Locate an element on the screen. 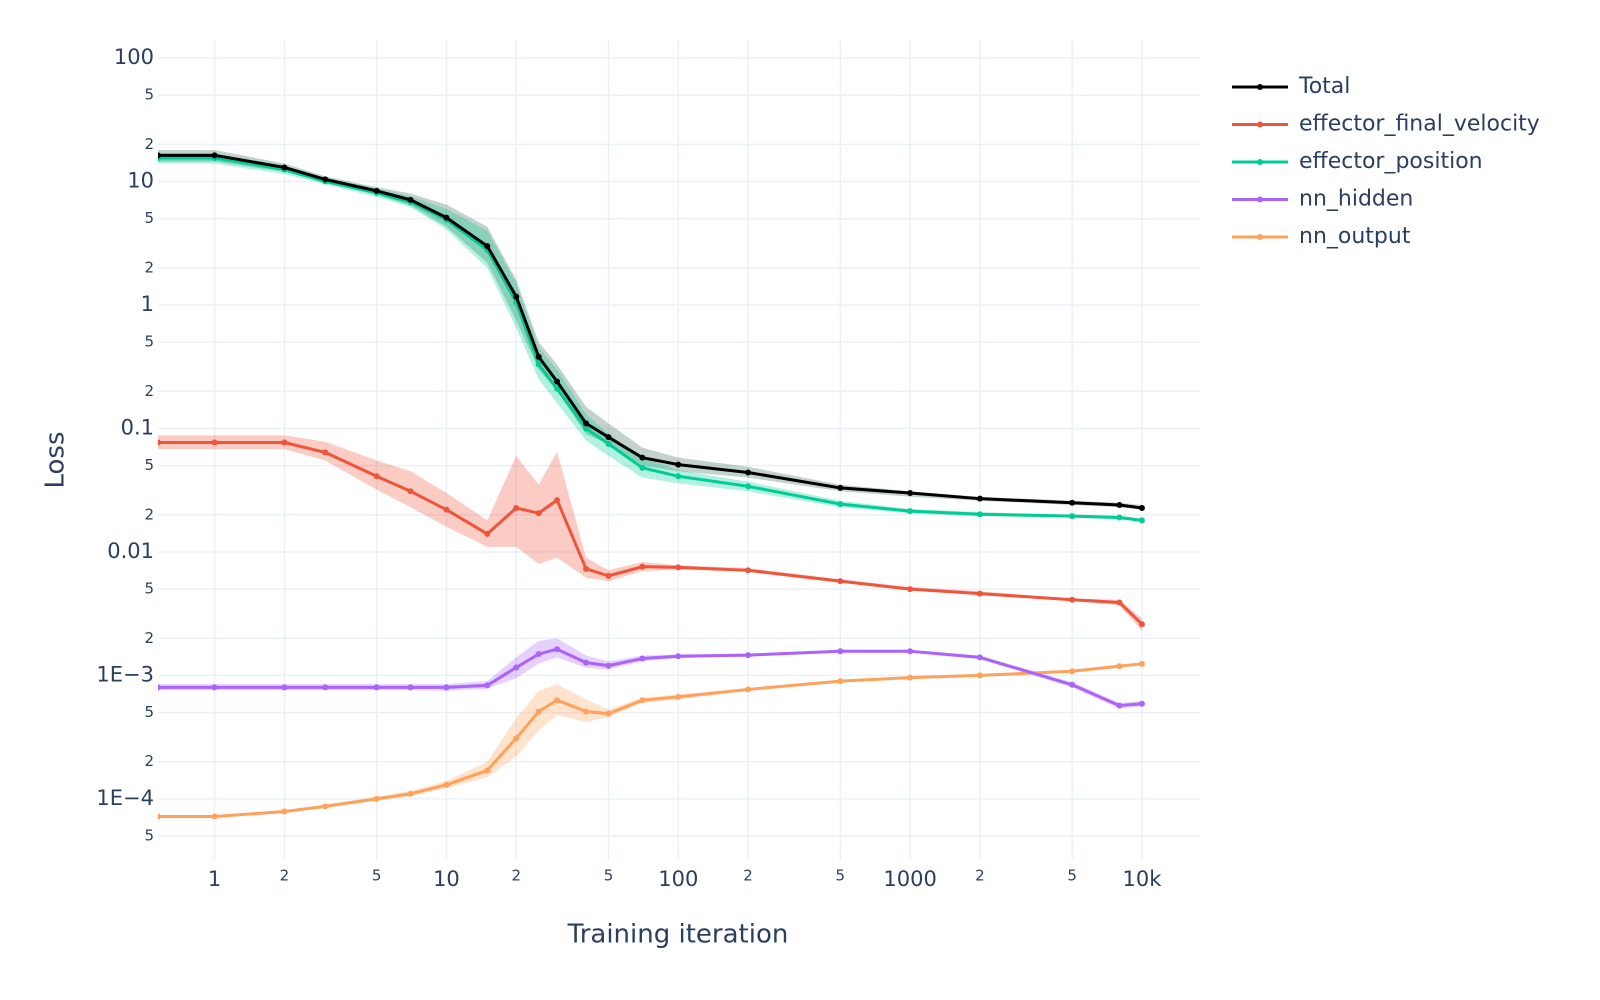  y-axis-title: Loss is located at coordinates (56, 459).